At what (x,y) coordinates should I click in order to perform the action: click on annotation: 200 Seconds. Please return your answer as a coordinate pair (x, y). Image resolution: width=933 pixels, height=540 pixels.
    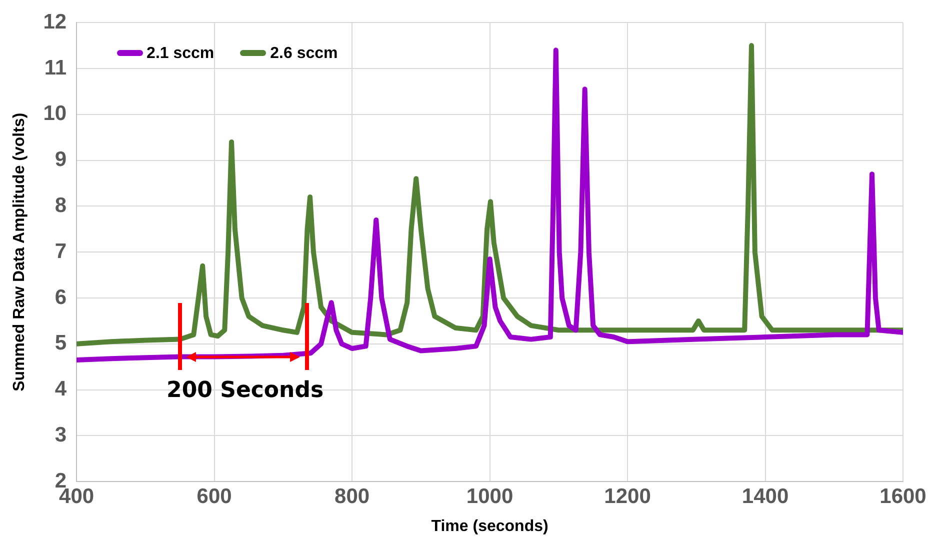
    Looking at the image, I should click on (245, 390).